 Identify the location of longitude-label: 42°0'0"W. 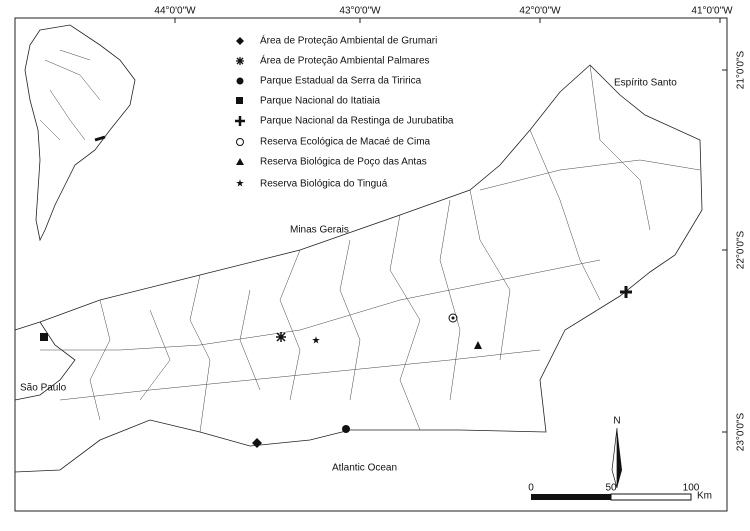
(540, 11).